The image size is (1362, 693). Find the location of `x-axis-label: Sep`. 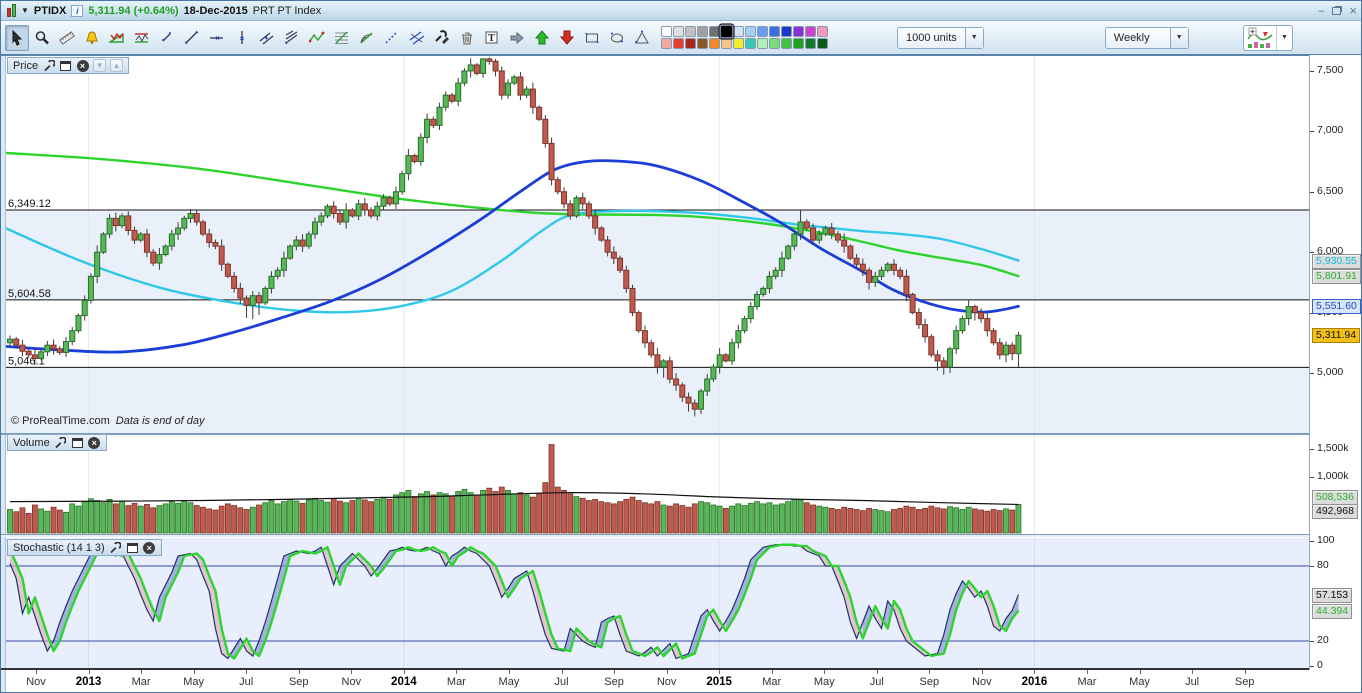

x-axis-label: Sep is located at coordinates (614, 682).